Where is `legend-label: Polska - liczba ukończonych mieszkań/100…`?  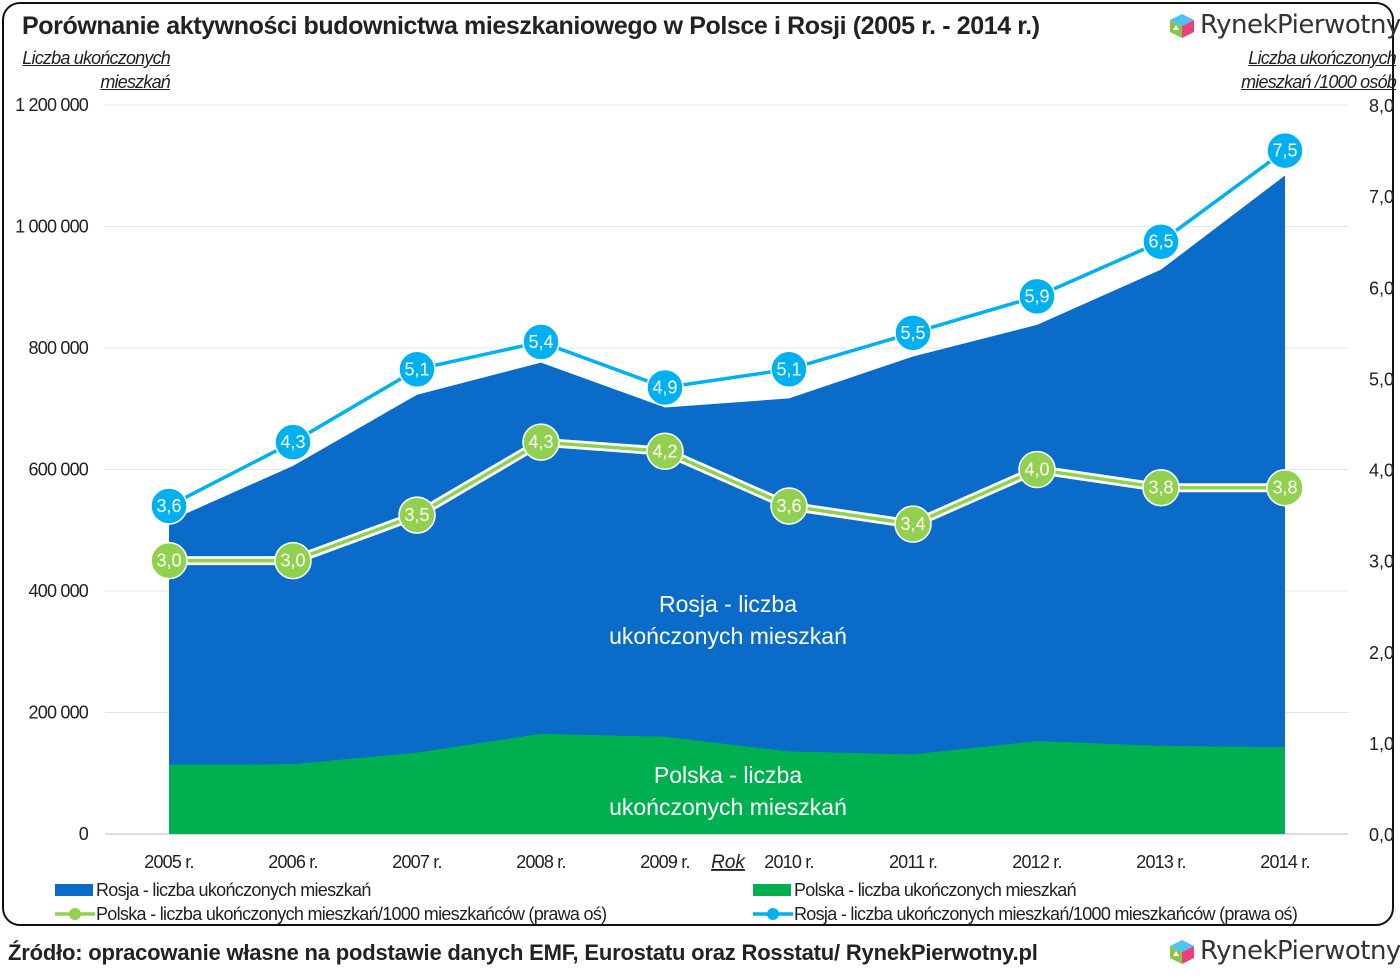 legend-label: Polska - liczba ukończonych mieszkań/100… is located at coordinates (351, 914).